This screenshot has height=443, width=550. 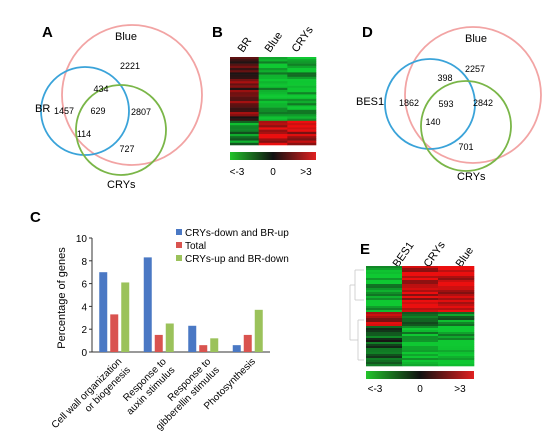 What do you see at coordinates (466, 126) in the screenshot?
I see `venn-d-crys-circle` at bounding box center [466, 126].